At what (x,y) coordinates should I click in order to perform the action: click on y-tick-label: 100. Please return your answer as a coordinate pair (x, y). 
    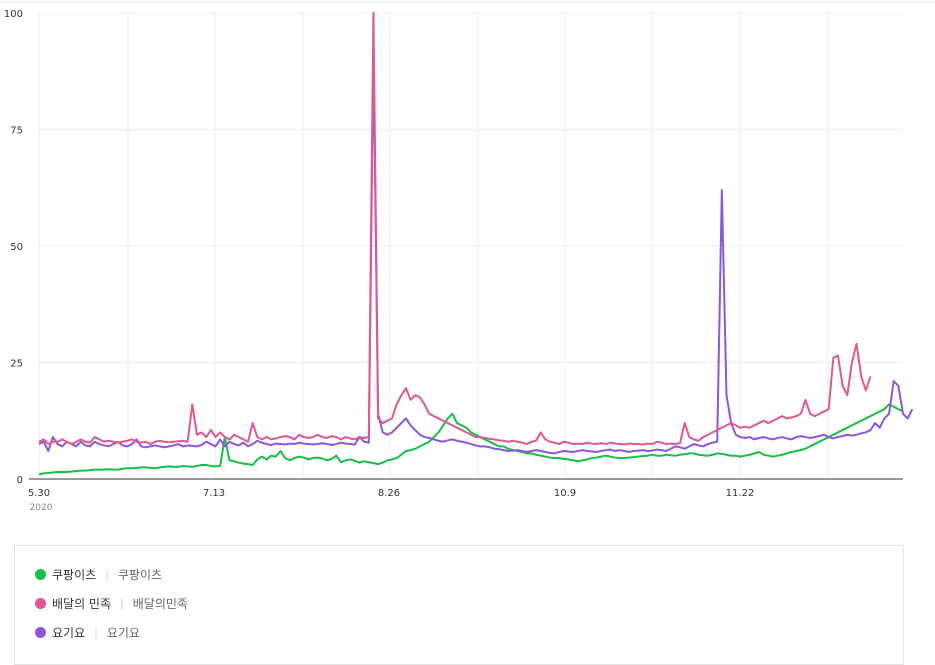
    Looking at the image, I should click on (13, 14).